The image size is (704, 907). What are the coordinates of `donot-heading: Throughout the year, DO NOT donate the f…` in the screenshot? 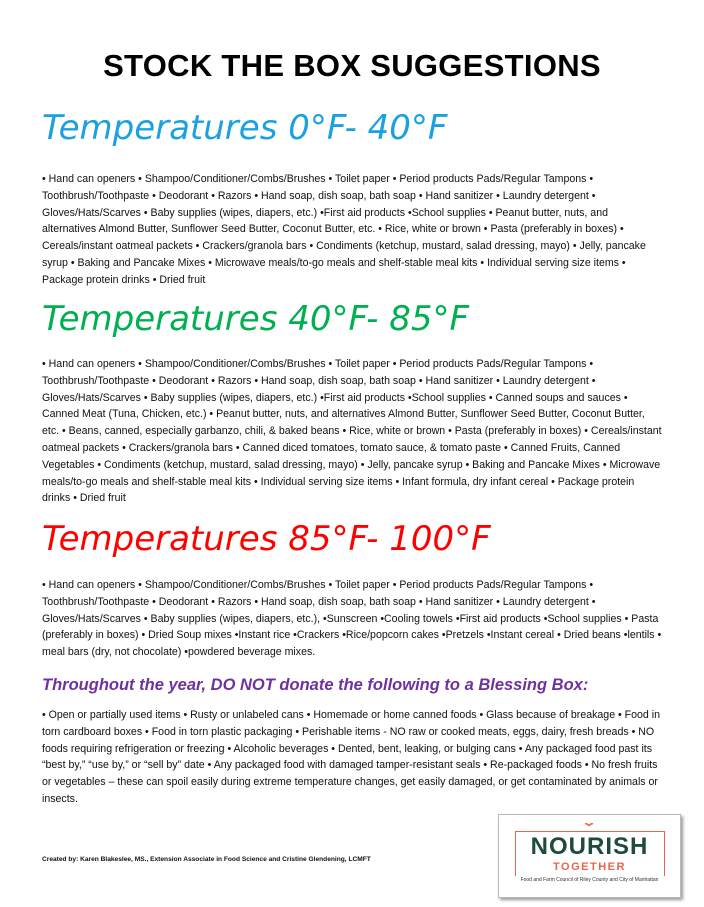 It's located at (315, 685).